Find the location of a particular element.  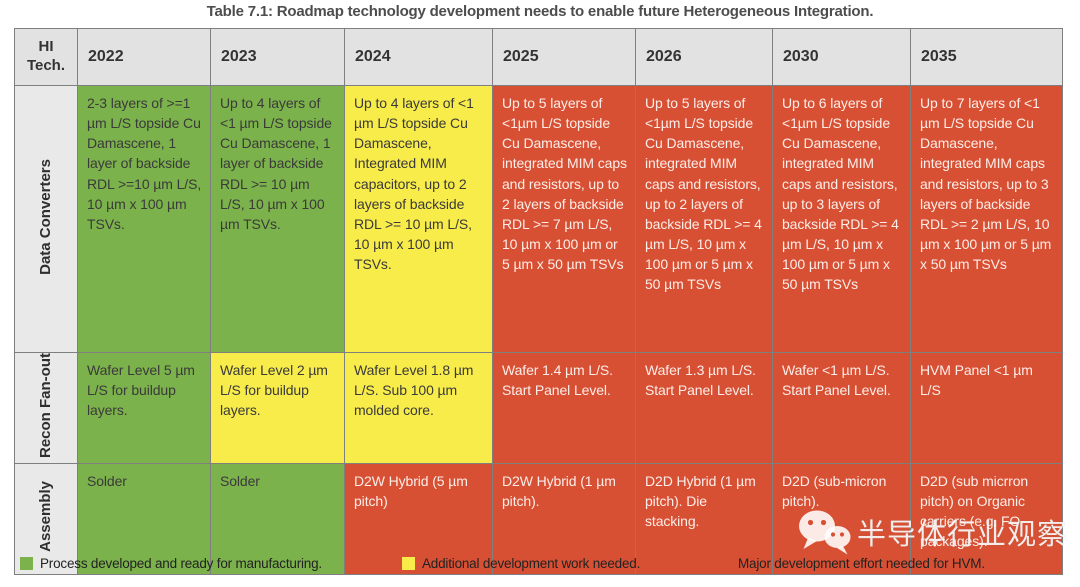

row-label-assembly: Assembly is located at coordinates (46, 519).